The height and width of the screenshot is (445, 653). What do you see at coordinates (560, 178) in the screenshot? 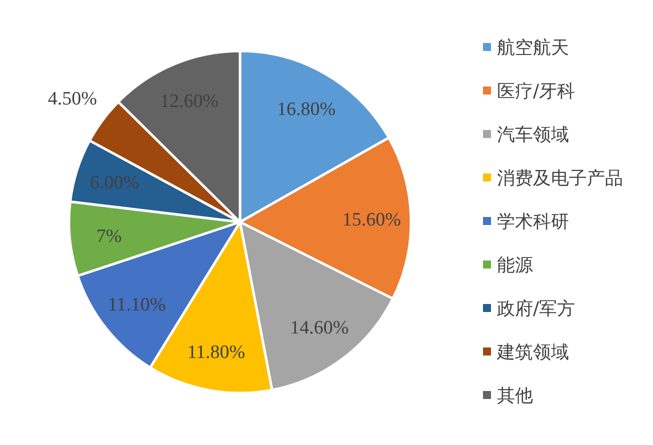
I see `legend-label: 消费及电子产品` at bounding box center [560, 178].